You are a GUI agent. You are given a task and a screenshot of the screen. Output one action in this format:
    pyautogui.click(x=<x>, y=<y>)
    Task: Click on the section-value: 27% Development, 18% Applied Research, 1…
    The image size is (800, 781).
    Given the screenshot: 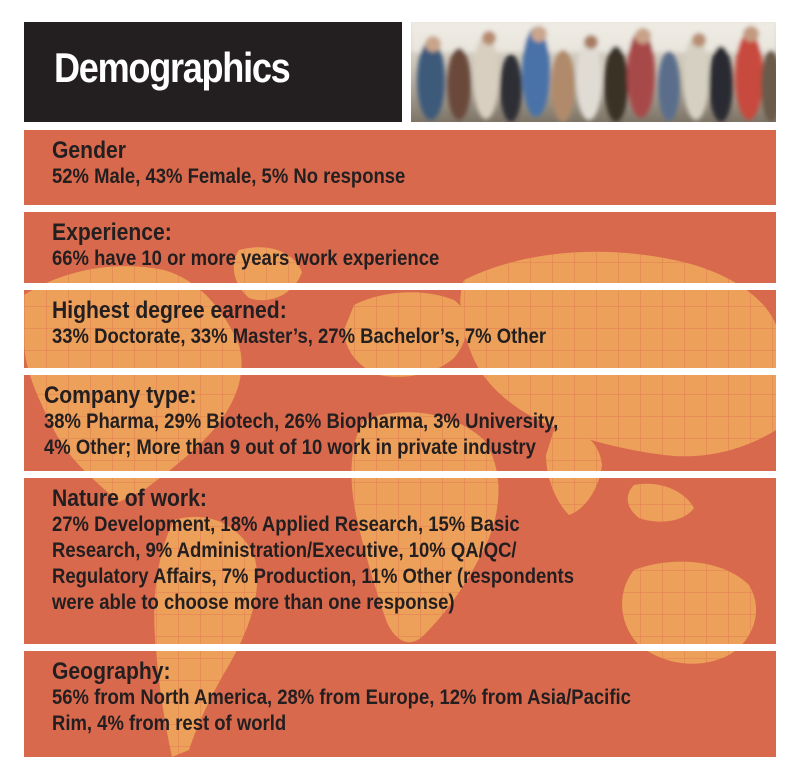 What is the action you would take?
    pyautogui.click(x=313, y=563)
    